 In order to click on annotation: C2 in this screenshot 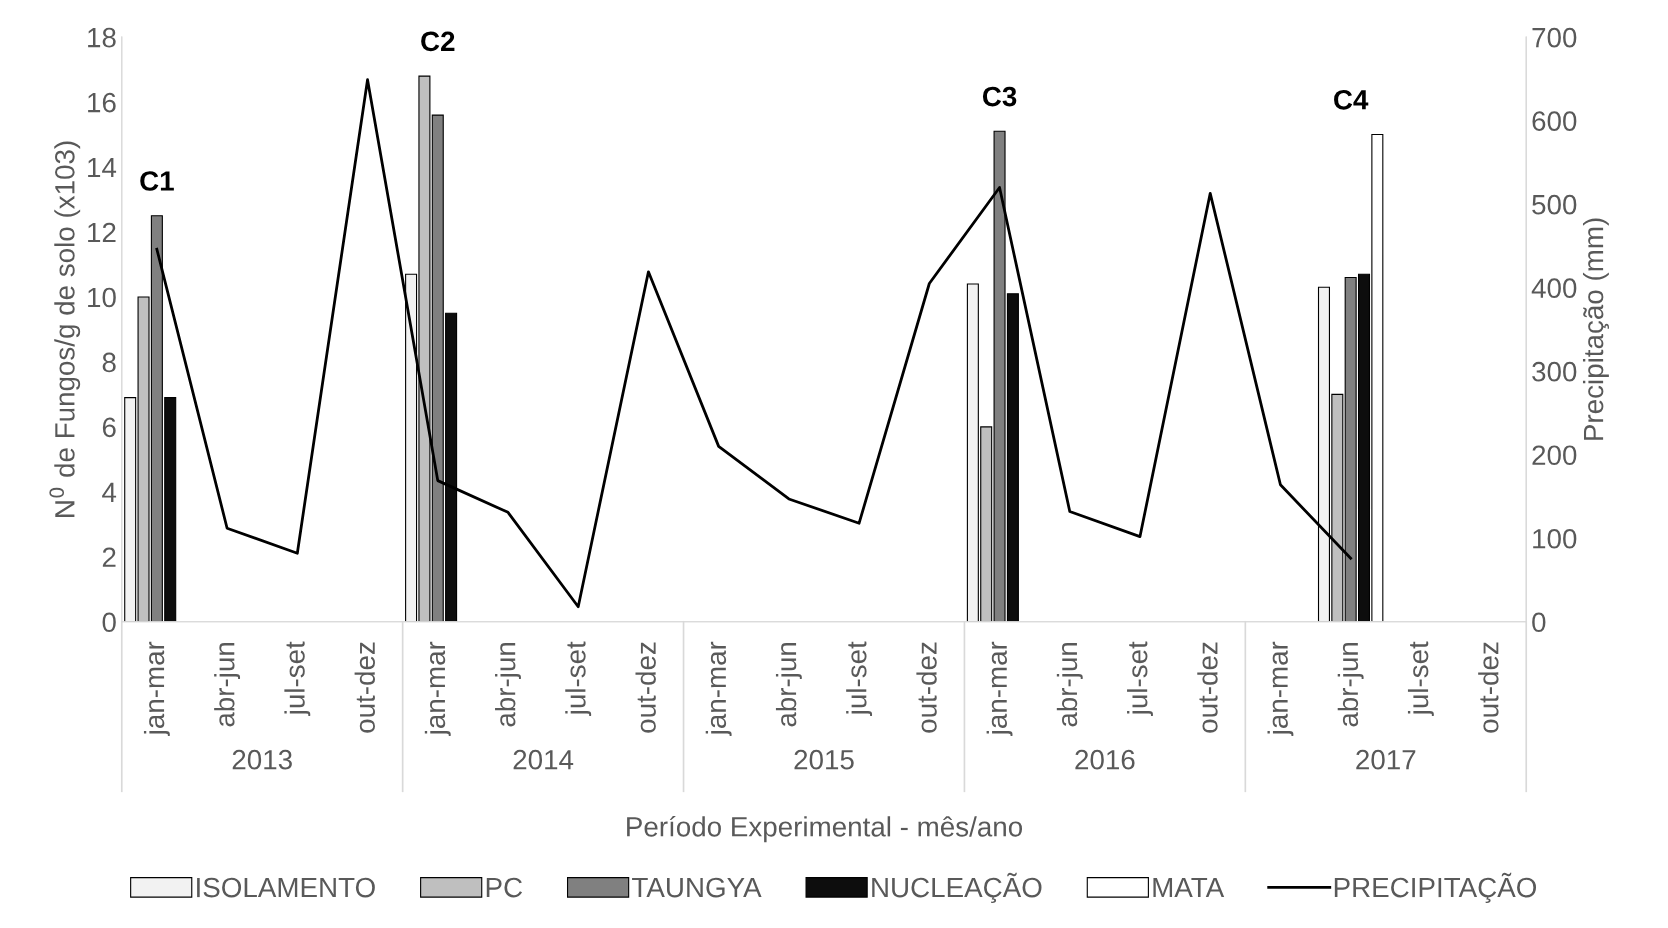, I will do `click(438, 41)`.